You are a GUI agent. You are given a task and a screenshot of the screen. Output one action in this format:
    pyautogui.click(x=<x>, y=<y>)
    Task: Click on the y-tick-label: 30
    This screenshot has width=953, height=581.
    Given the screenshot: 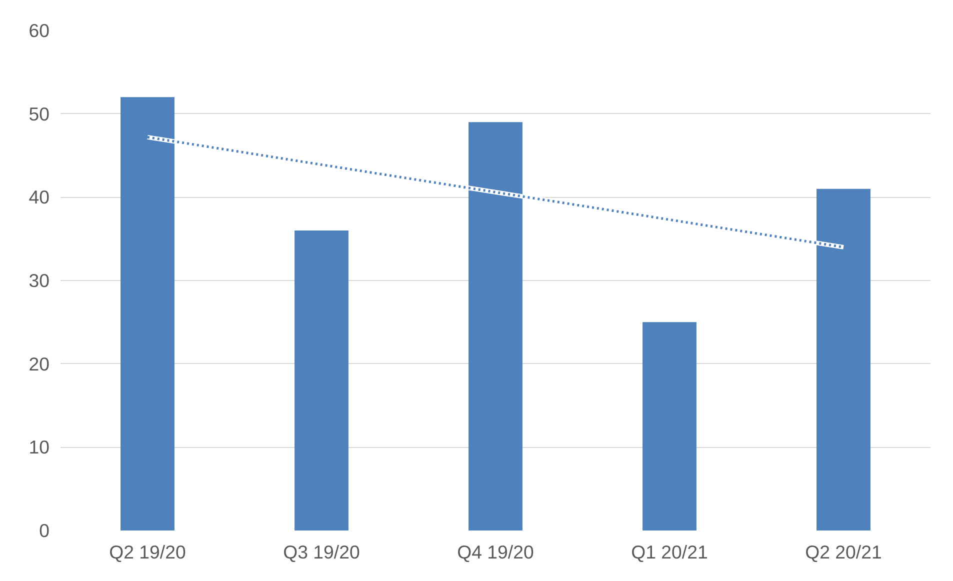 What is the action you would take?
    pyautogui.click(x=39, y=280)
    